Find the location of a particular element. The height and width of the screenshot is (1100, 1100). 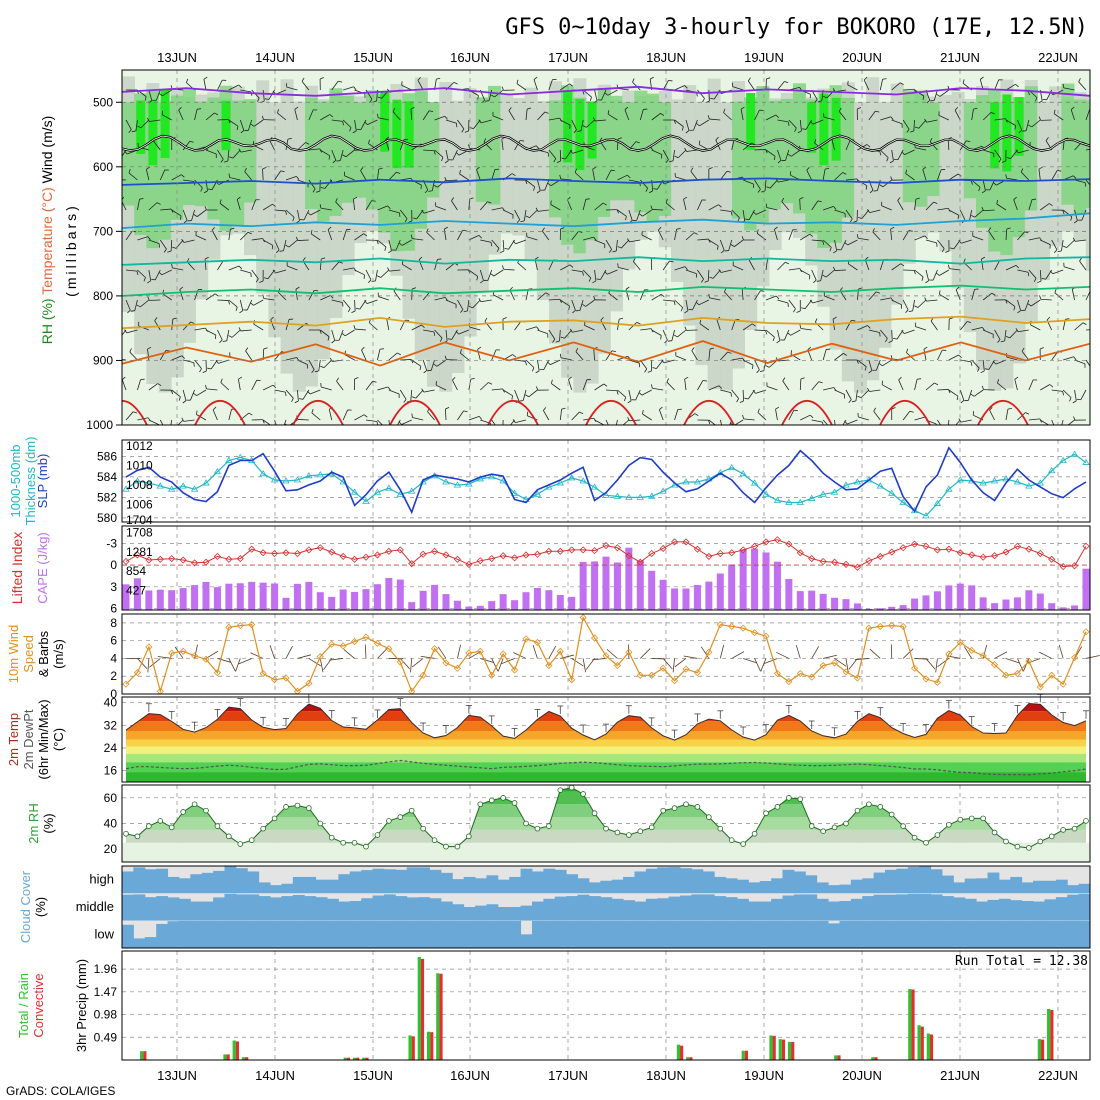

ytick-label: 582 is located at coordinates (107, 497).